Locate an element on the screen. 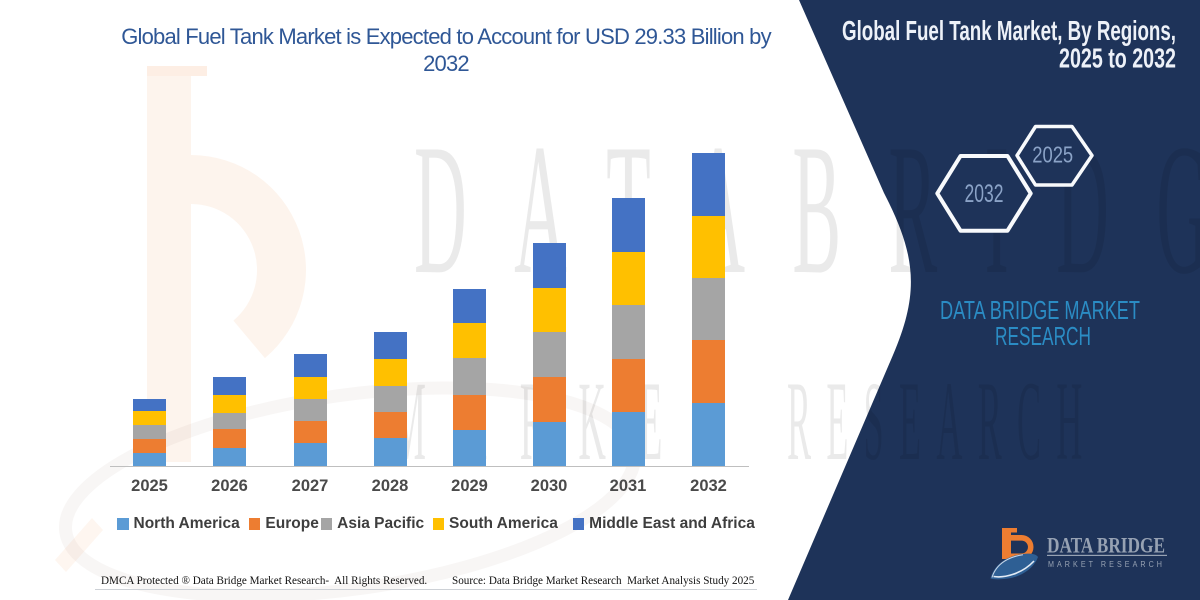 This screenshot has height=600, width=1200. svg-text: 2032 is located at coordinates (984, 194).